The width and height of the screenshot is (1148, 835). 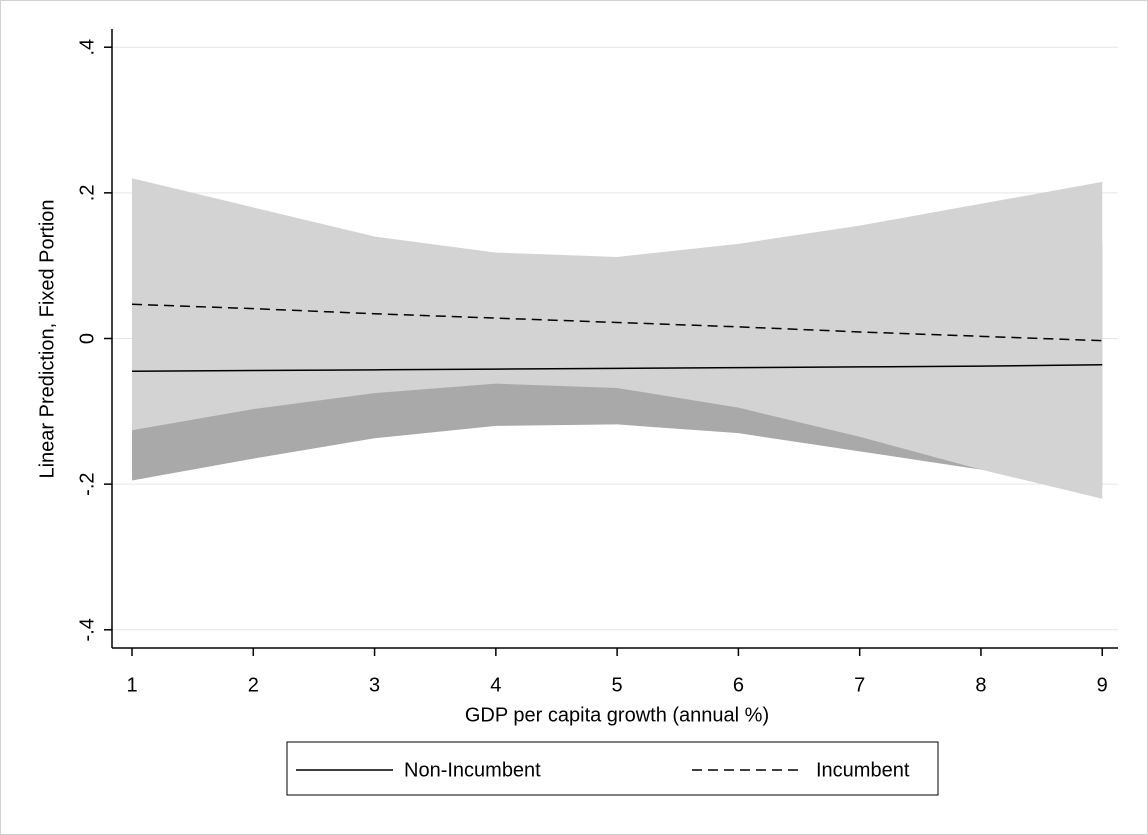 What do you see at coordinates (738, 685) in the screenshot?
I see `x-tick-label: 6` at bounding box center [738, 685].